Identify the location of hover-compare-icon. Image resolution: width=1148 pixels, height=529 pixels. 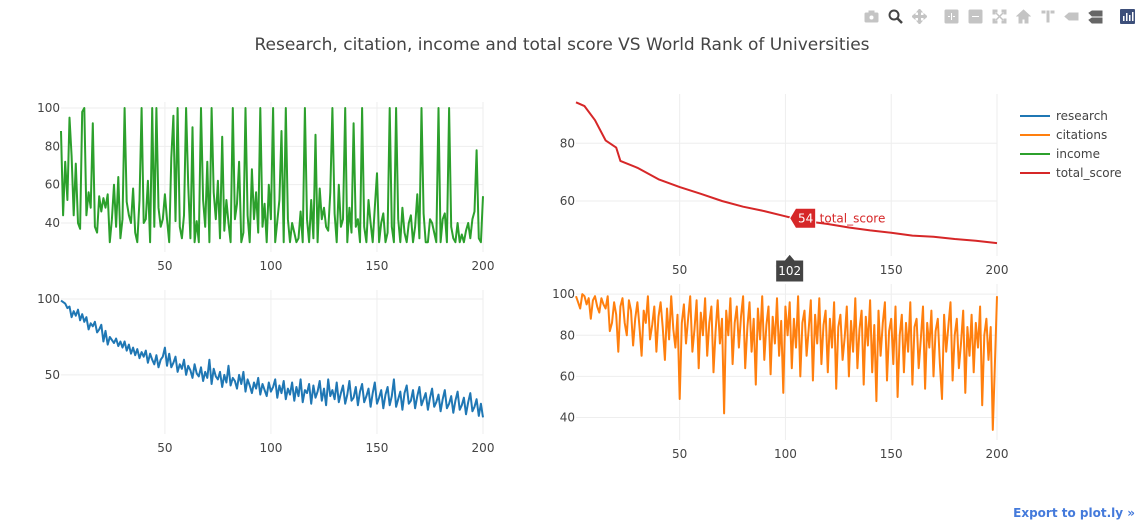
(1094, 16).